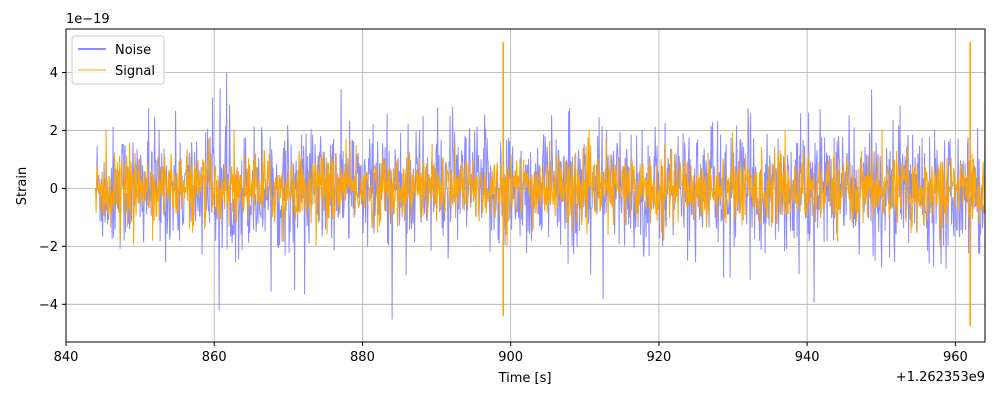 The width and height of the screenshot is (1000, 400). I want to click on x-offset-label: +1.262353e9, so click(940, 377).